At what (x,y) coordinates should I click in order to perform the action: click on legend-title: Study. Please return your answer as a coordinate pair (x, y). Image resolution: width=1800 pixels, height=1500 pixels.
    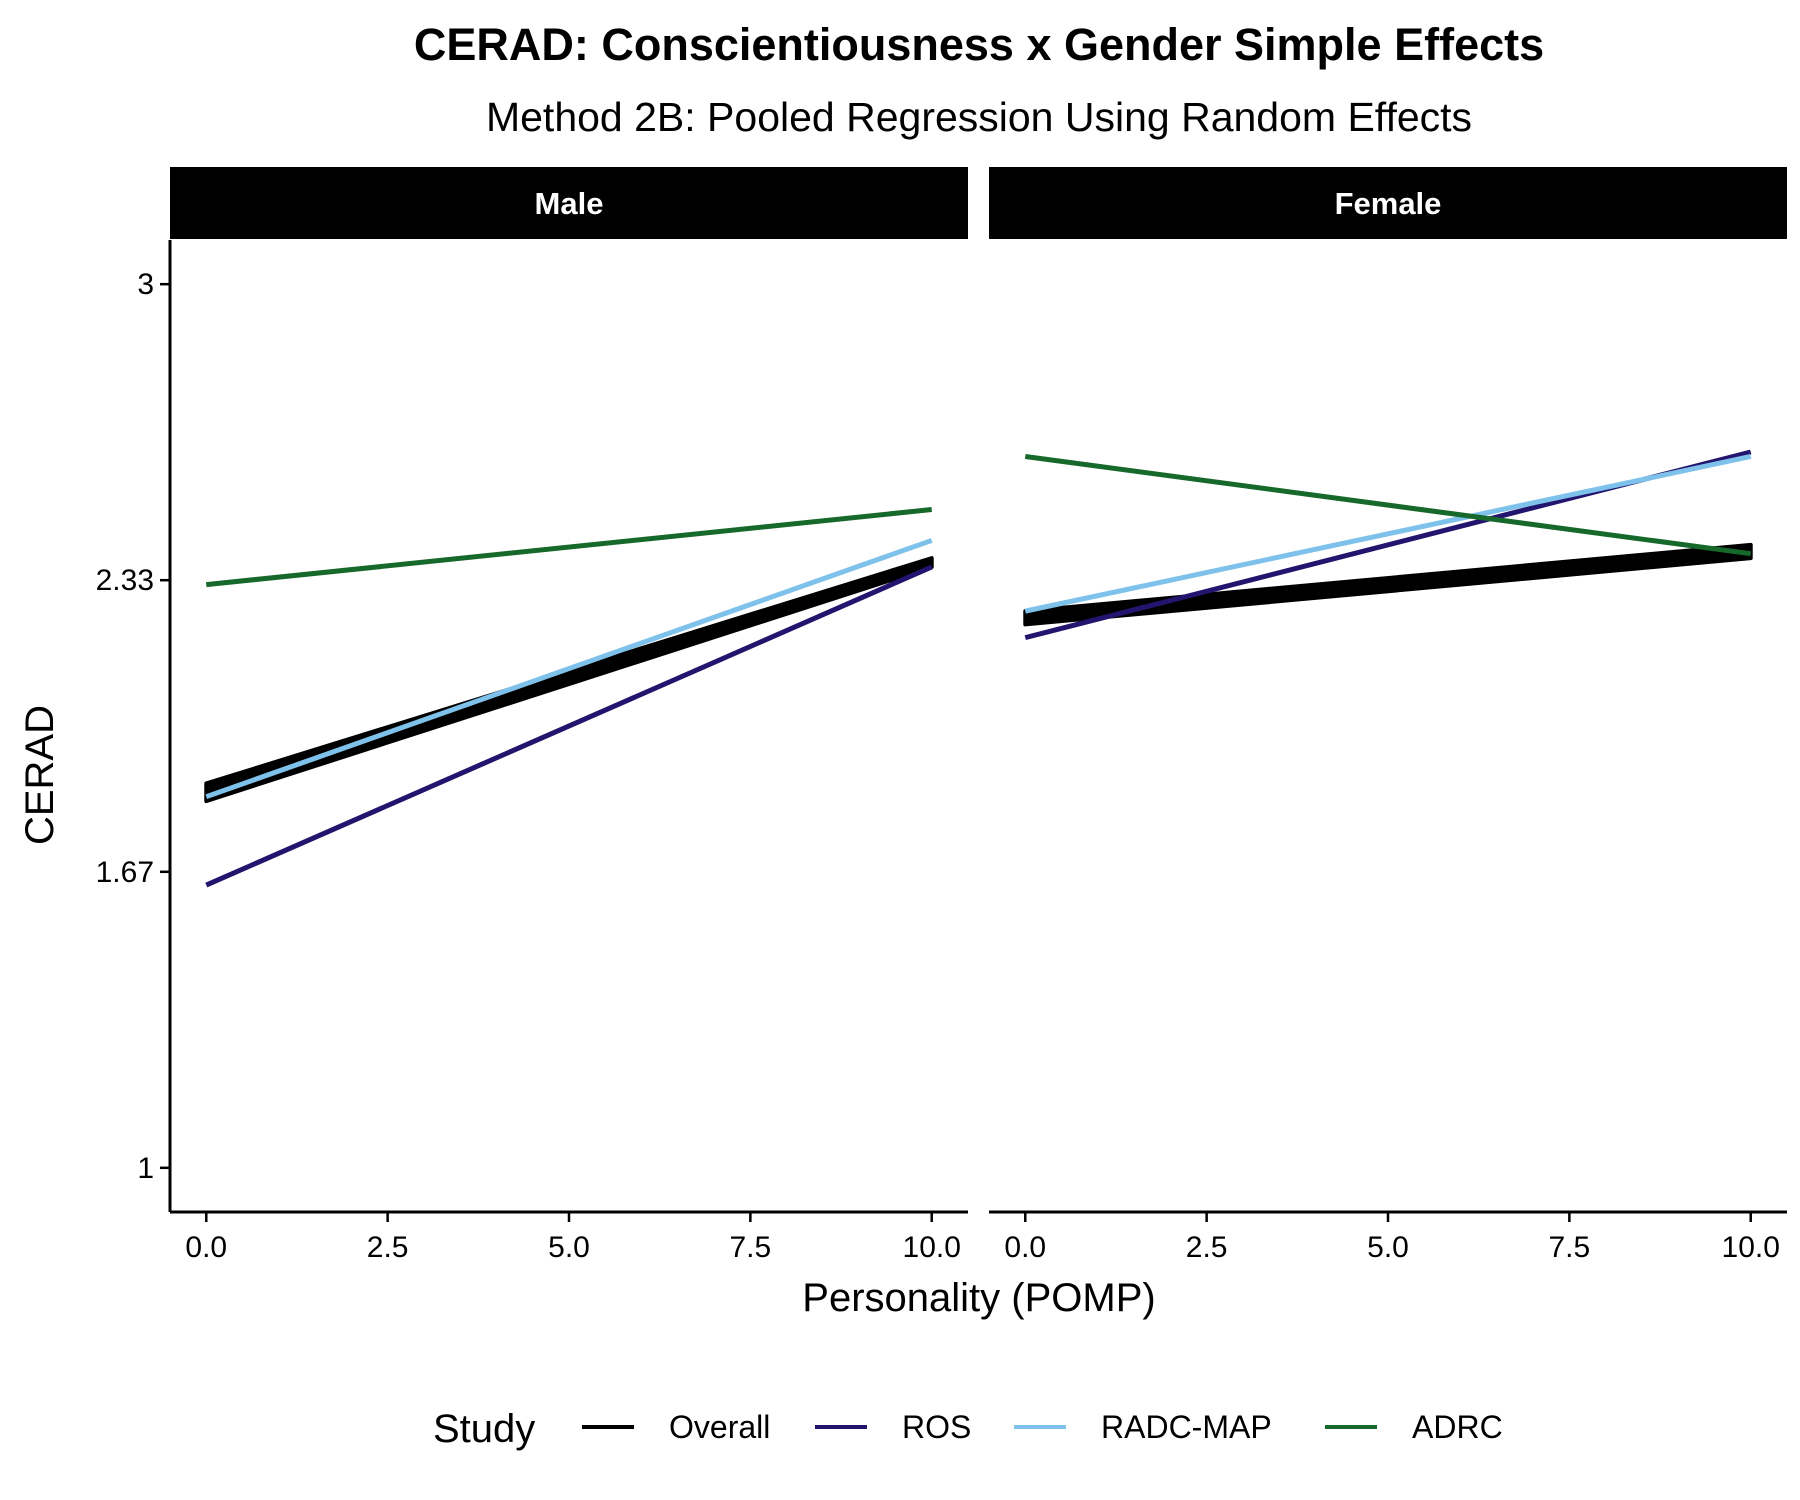
    Looking at the image, I should click on (484, 1429).